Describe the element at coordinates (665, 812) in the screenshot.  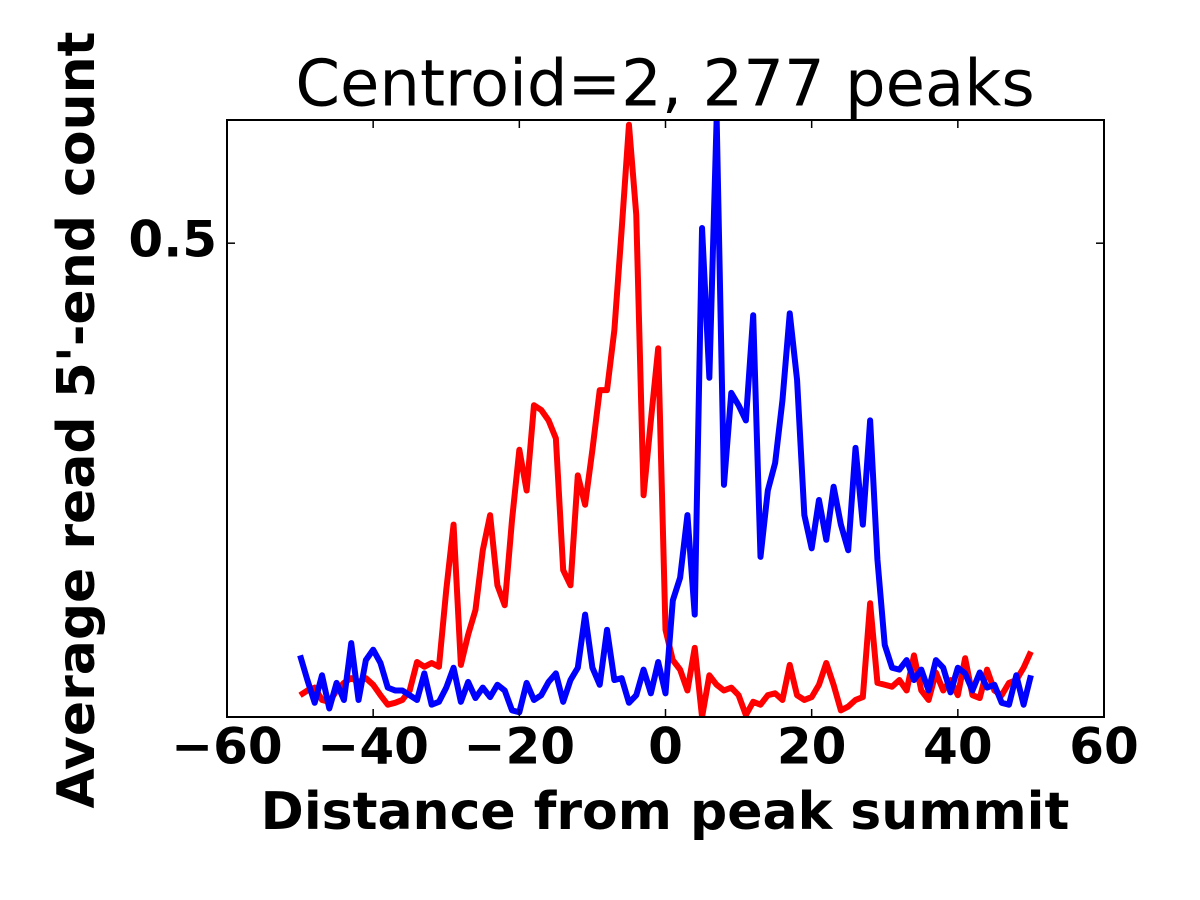
I see `x-axis-label: Distance from peak summit` at that location.